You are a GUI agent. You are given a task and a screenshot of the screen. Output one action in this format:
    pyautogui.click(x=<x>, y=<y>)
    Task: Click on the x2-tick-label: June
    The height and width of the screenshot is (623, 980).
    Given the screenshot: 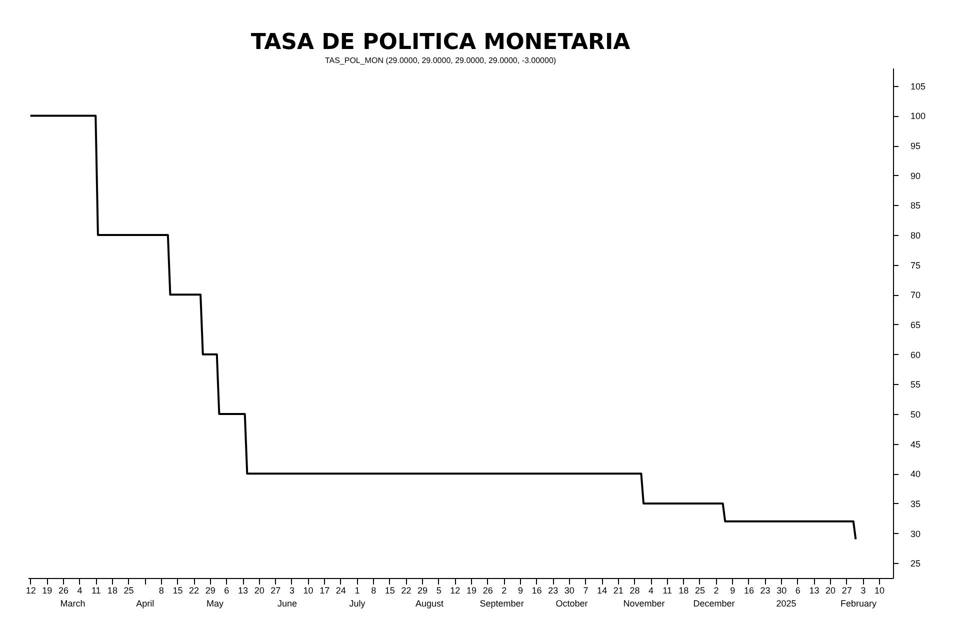 What is the action you would take?
    pyautogui.click(x=288, y=603)
    